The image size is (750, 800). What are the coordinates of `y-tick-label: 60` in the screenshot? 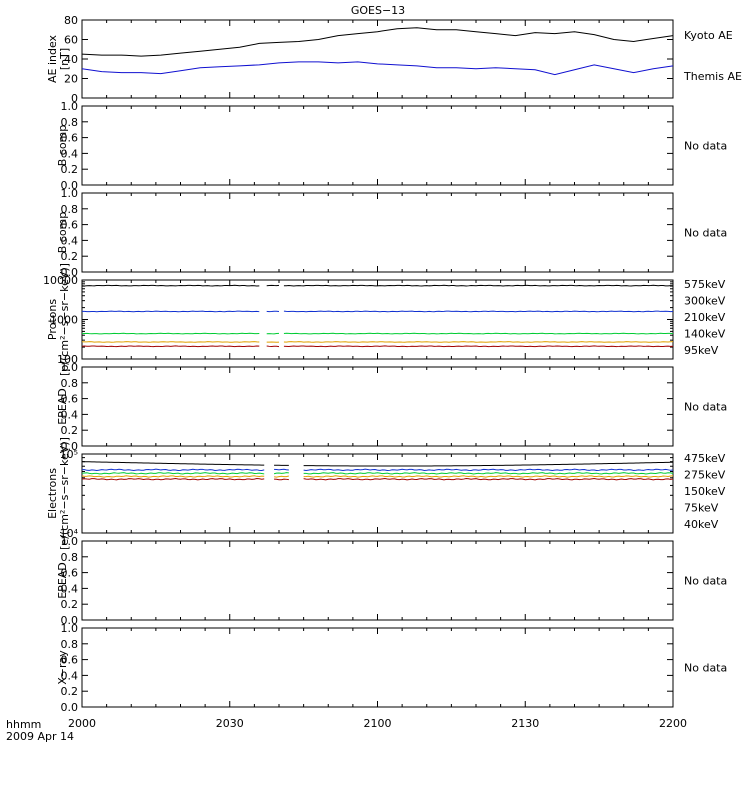 It's located at (71, 40).